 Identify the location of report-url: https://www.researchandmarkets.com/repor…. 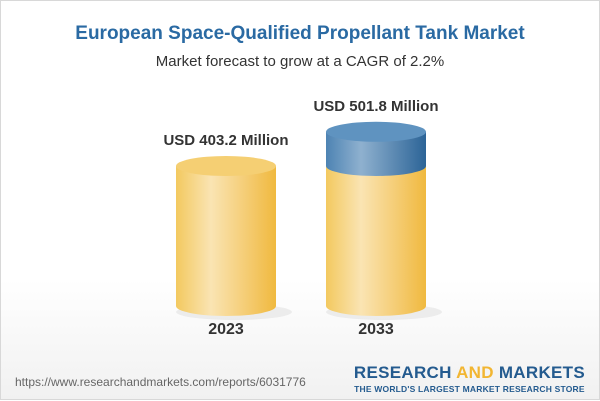
(160, 382).